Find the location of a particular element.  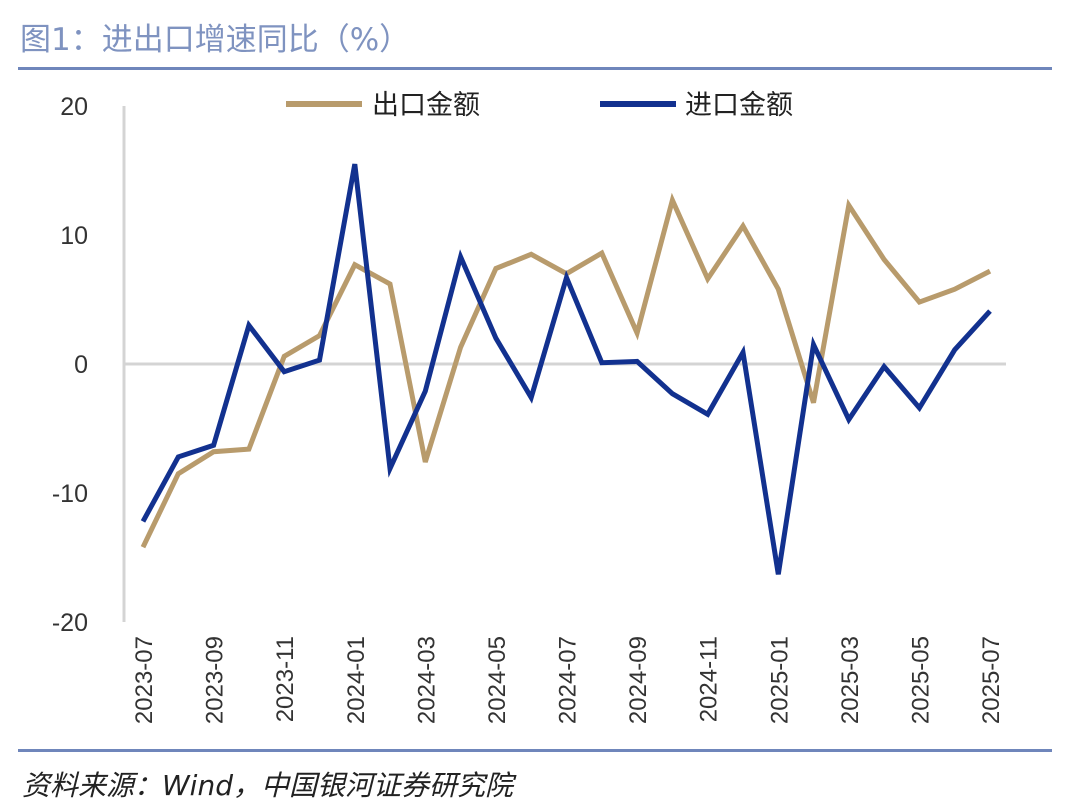

legend-import: 进口金额 is located at coordinates (696, 105).